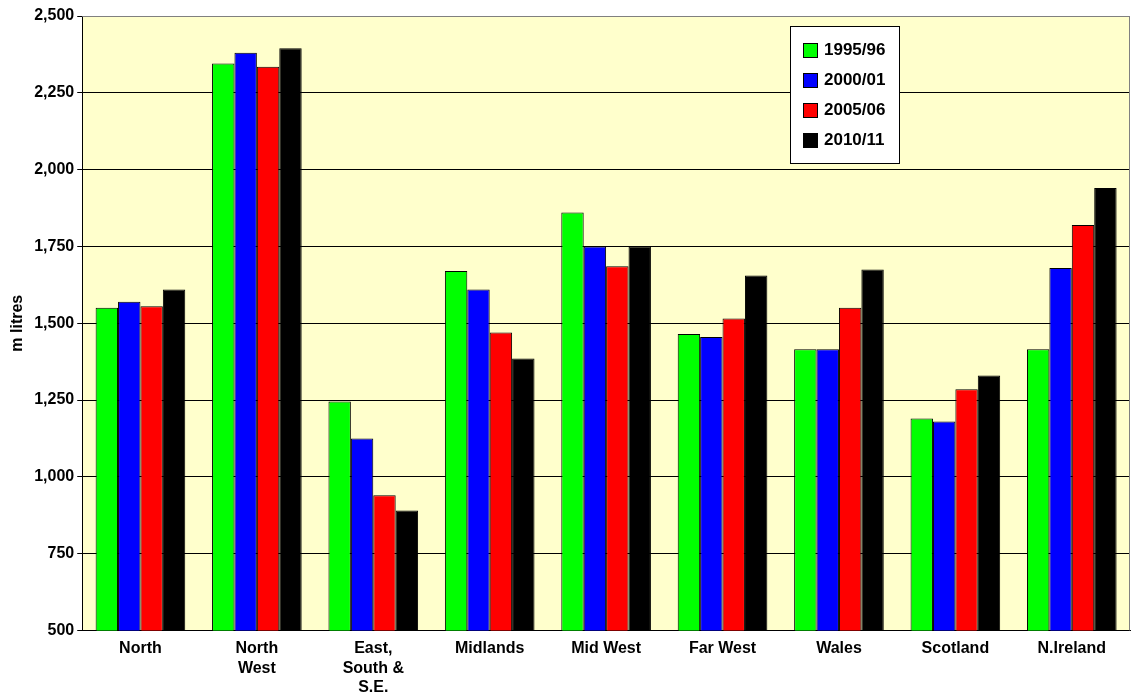 This screenshot has width=1132, height=700. Describe the element at coordinates (839, 648) in the screenshot. I see `x-tick-label: Wales` at that location.